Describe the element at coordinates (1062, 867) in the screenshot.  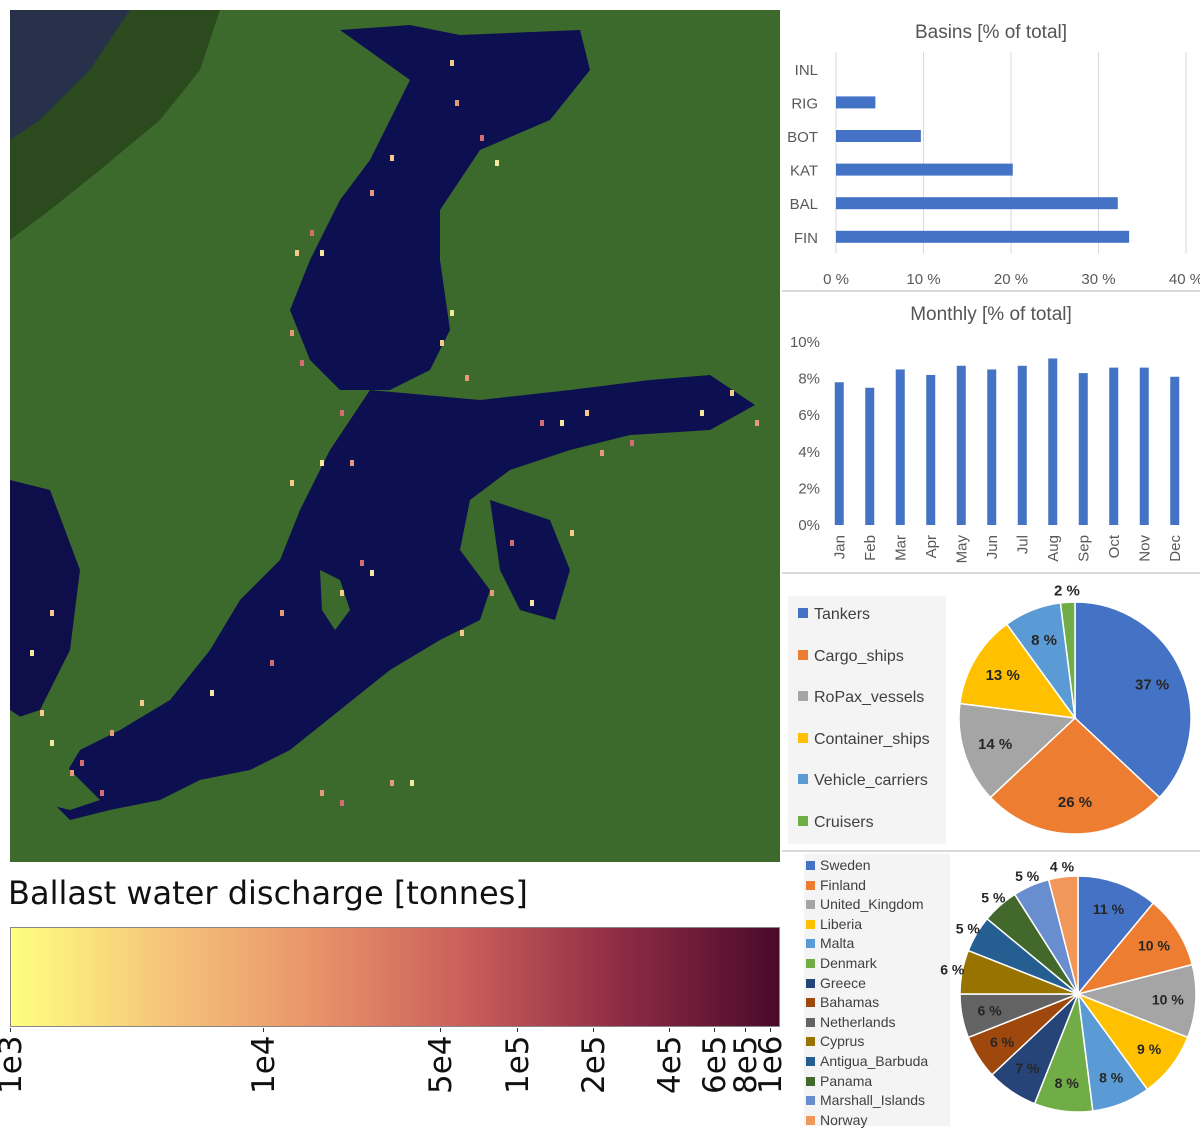
I see `flag-value-label: 4 %` at that location.